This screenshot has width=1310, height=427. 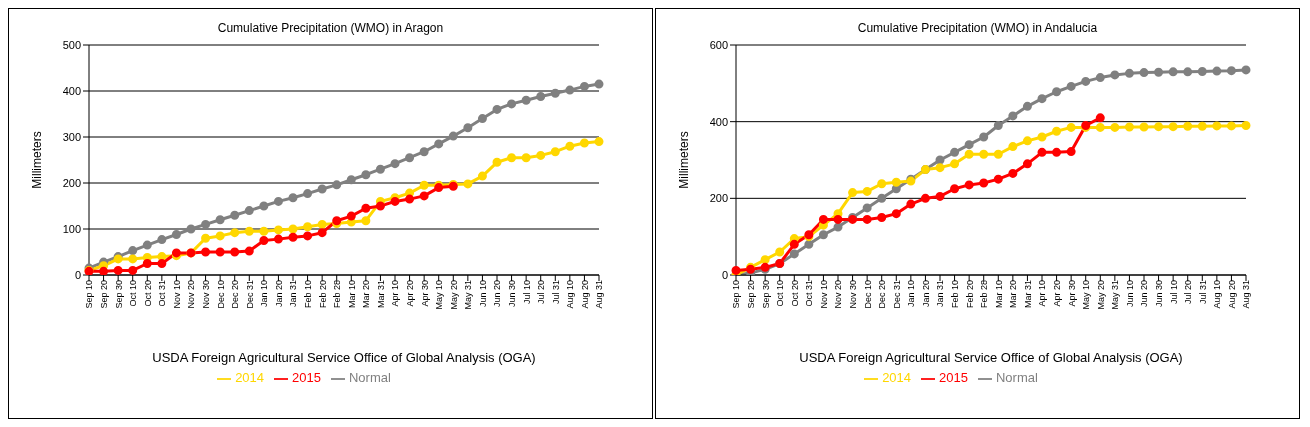 I want to click on y-tick-label: 100, so click(x=71, y=228).